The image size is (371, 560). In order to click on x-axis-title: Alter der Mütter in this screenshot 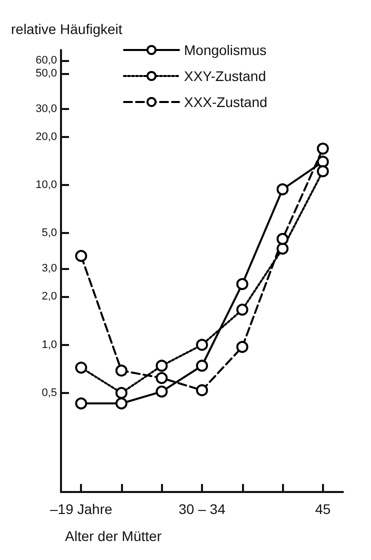, I will do `click(113, 536)`.